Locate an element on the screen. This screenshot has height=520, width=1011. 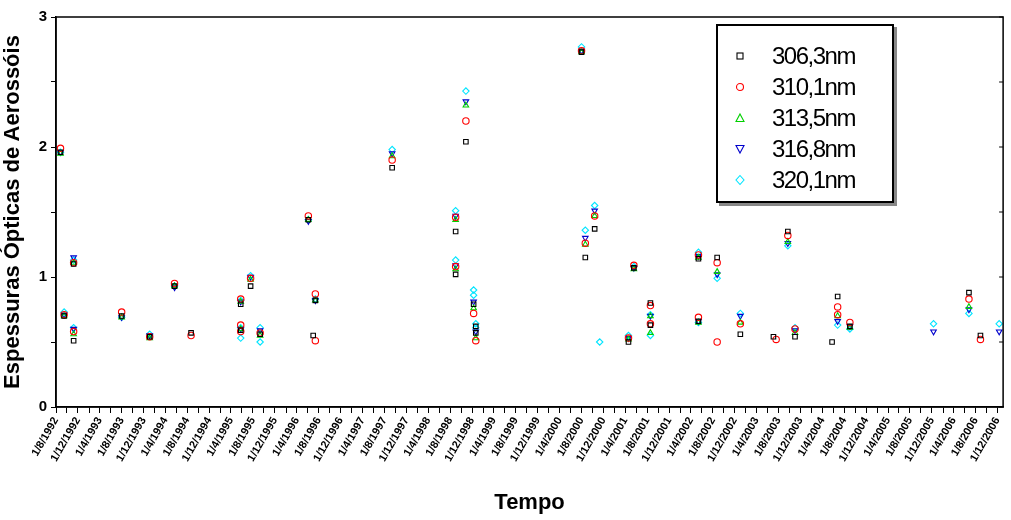
legend-label: 313,5nm is located at coordinates (813, 117).